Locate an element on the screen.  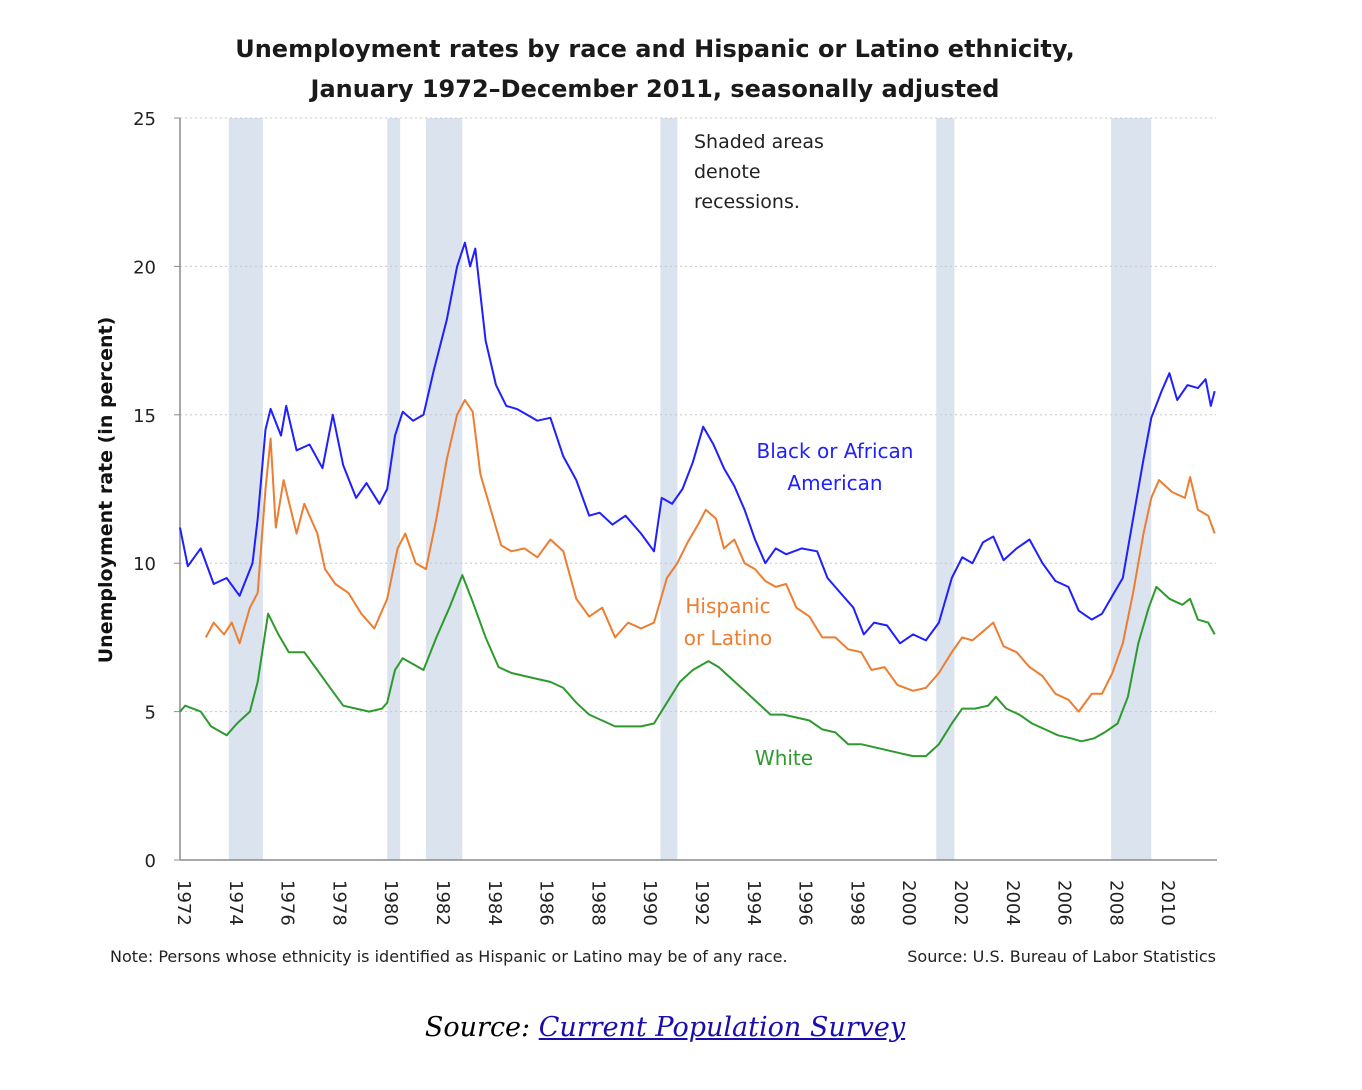
current-population-survey-link: Current Population Survey is located at coordinates (722, 1027).